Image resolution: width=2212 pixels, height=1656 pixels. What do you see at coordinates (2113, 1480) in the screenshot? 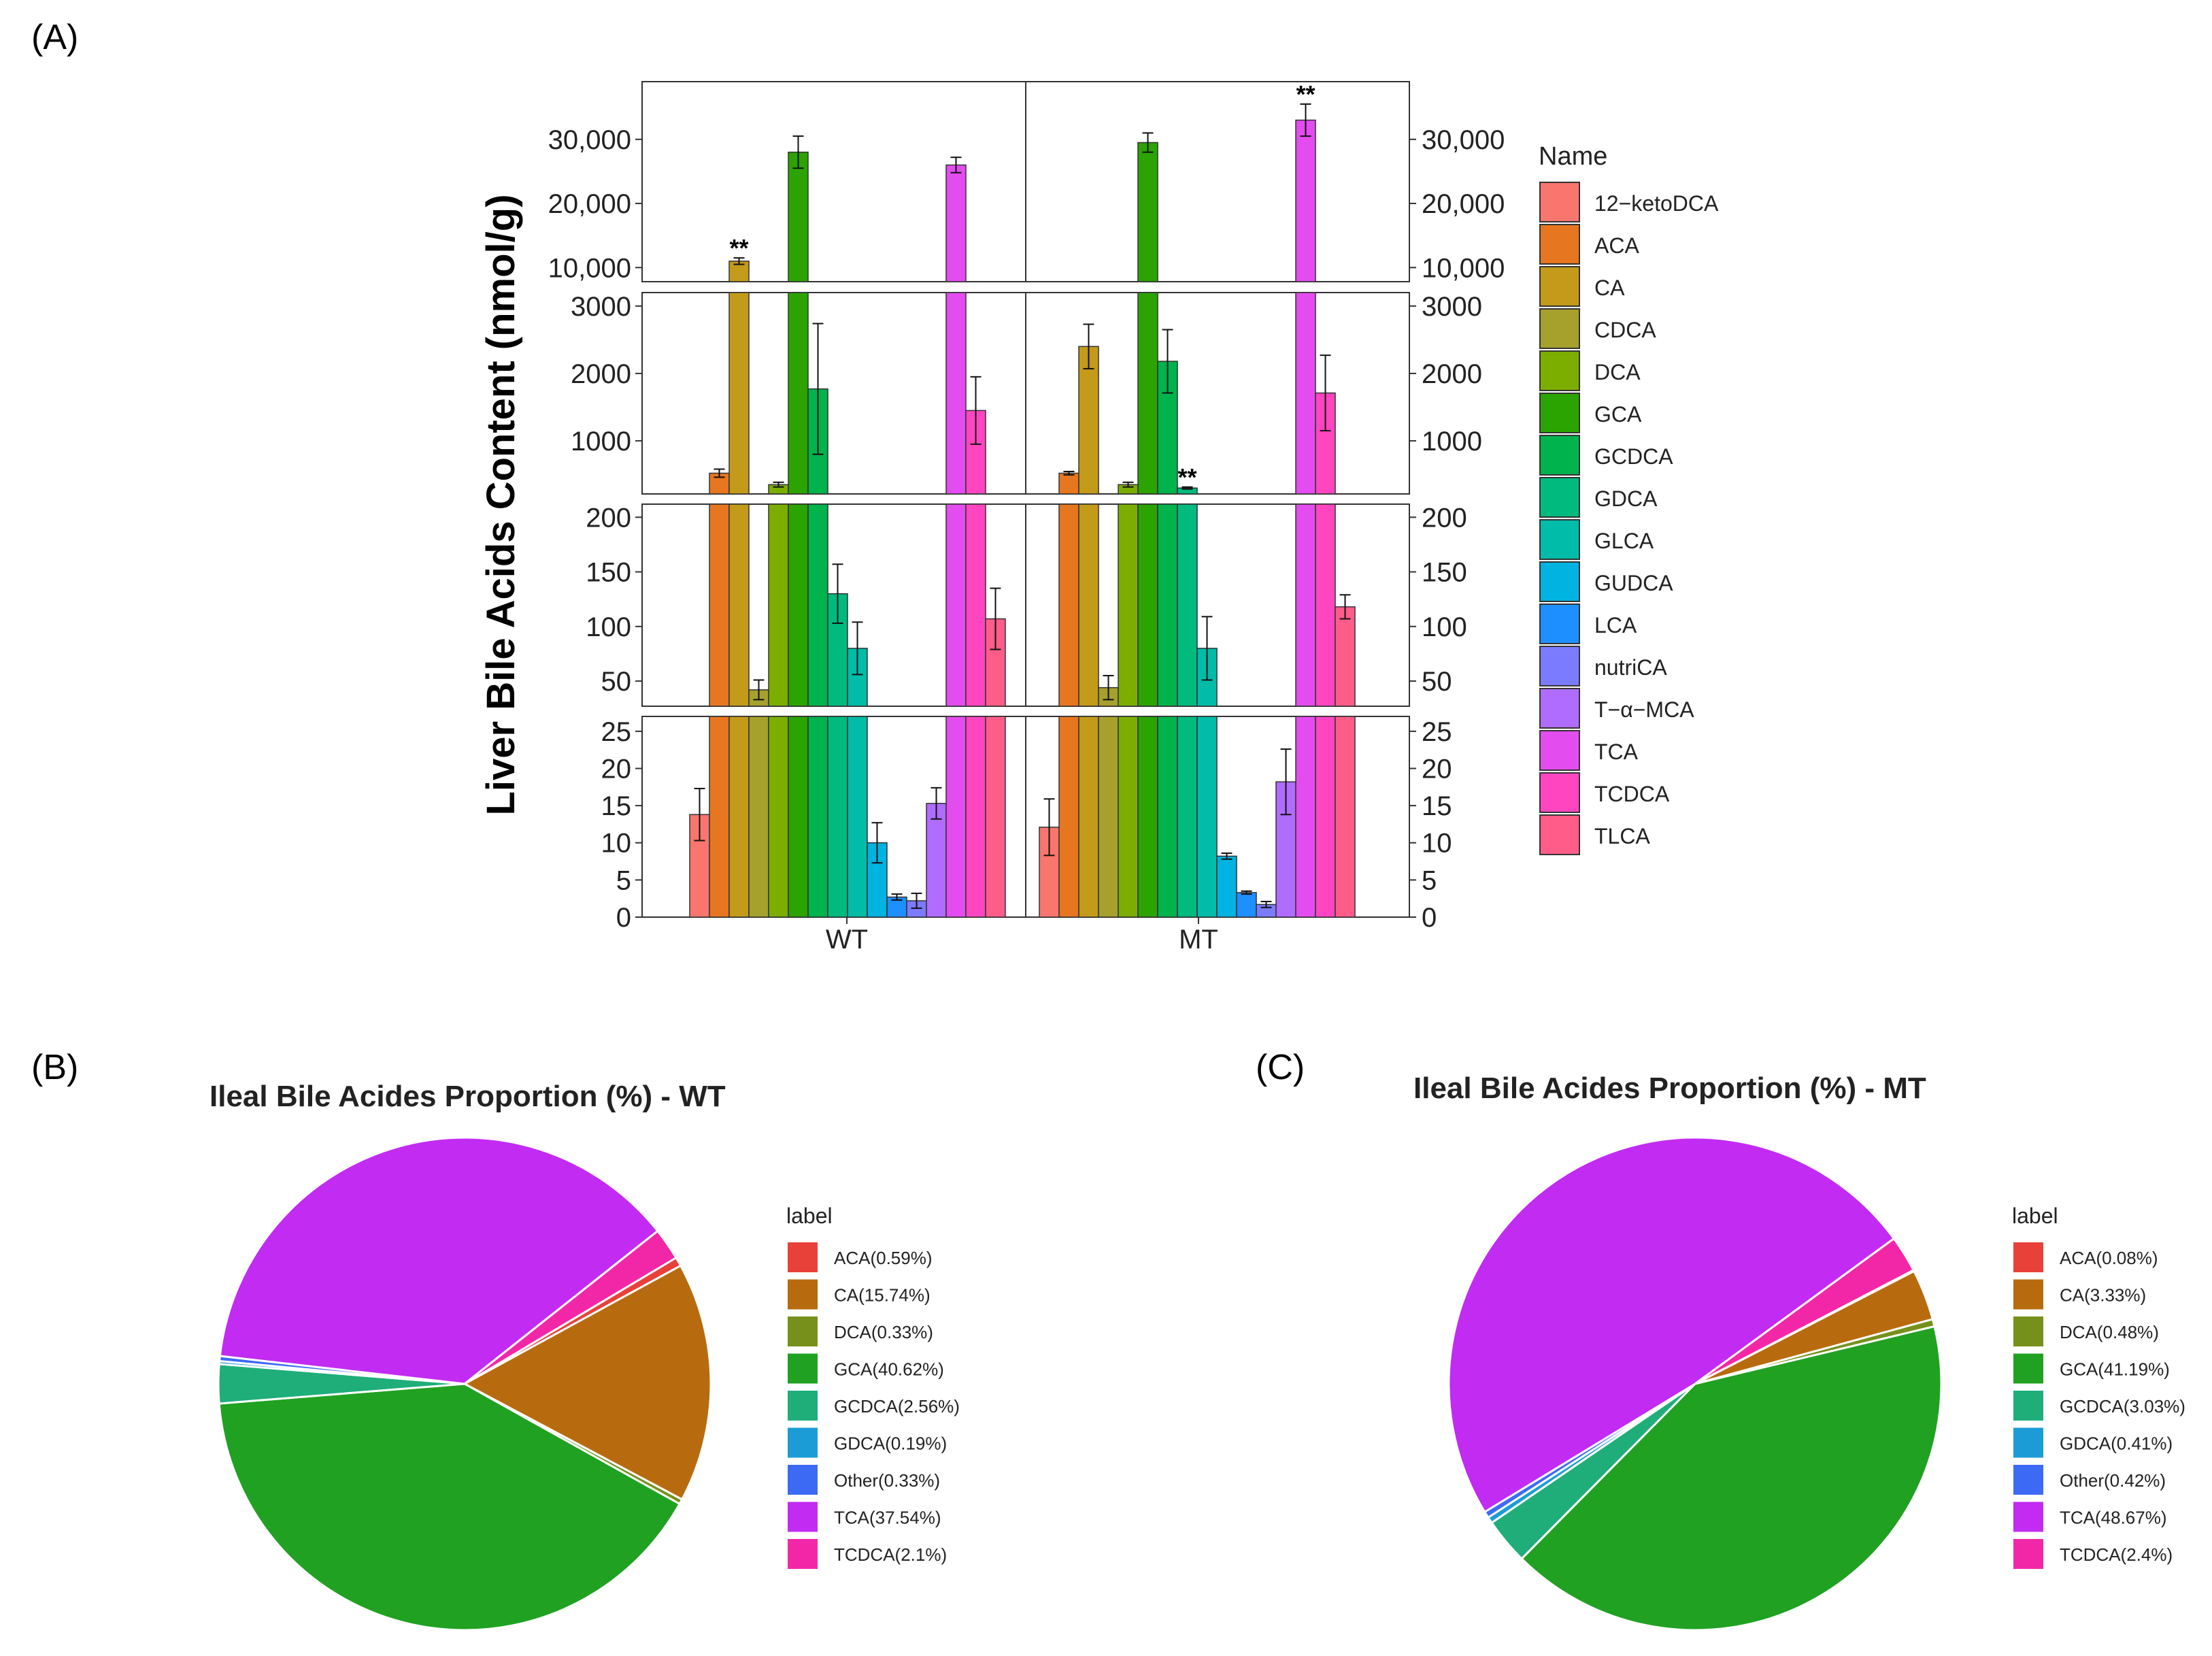
I see `pie-legend-label-other: Other(0.42%)` at bounding box center [2113, 1480].